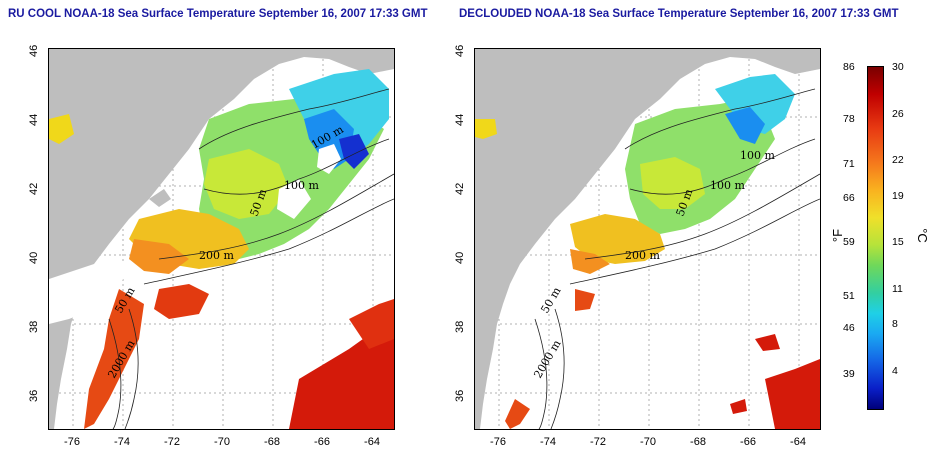 The width and height of the screenshot is (950, 475). Describe the element at coordinates (898, 242) in the screenshot. I see `colorbar-c-tick: 15` at that location.